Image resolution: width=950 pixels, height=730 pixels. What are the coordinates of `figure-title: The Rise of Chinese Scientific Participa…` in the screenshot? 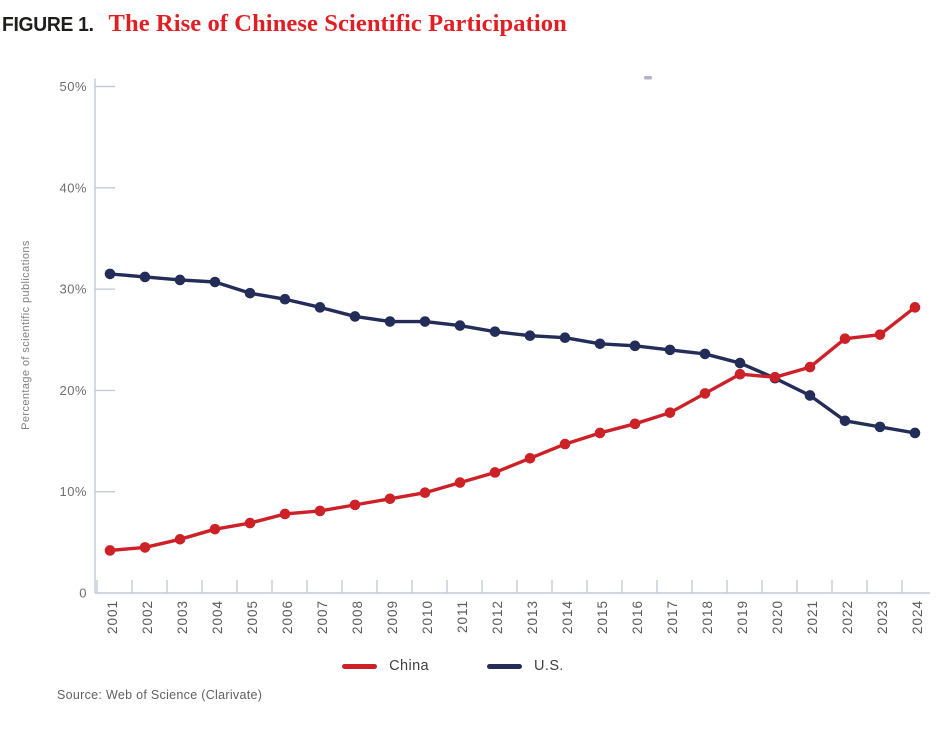 It's located at (337, 23).